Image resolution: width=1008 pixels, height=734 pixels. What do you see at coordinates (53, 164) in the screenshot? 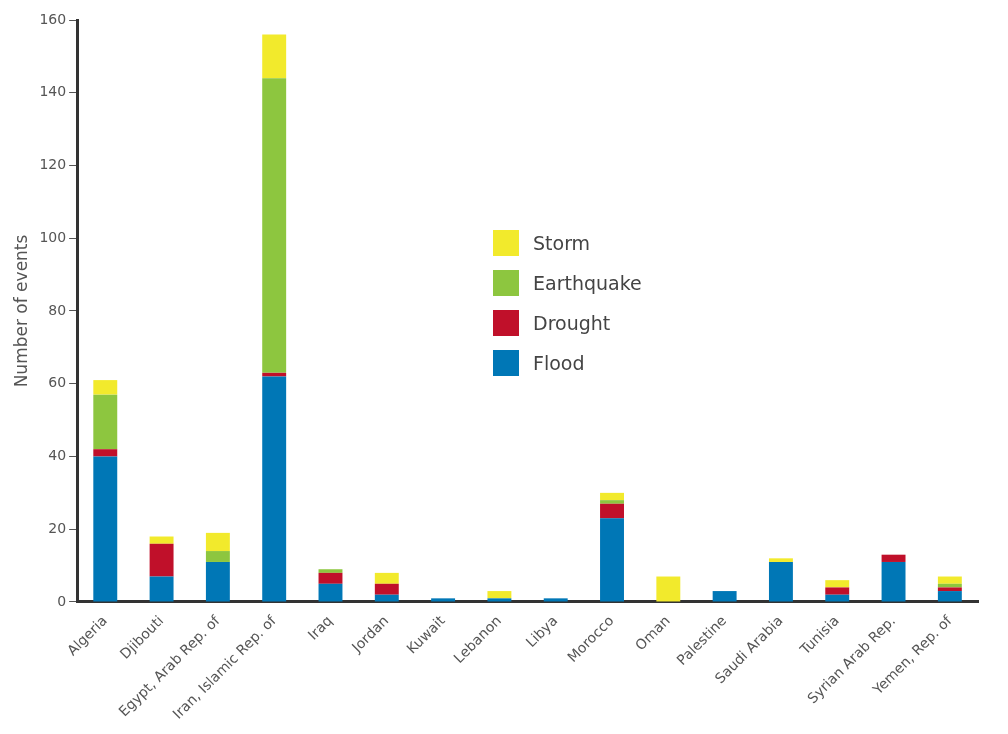
I see `y-tick-label: 120` at bounding box center [53, 164].